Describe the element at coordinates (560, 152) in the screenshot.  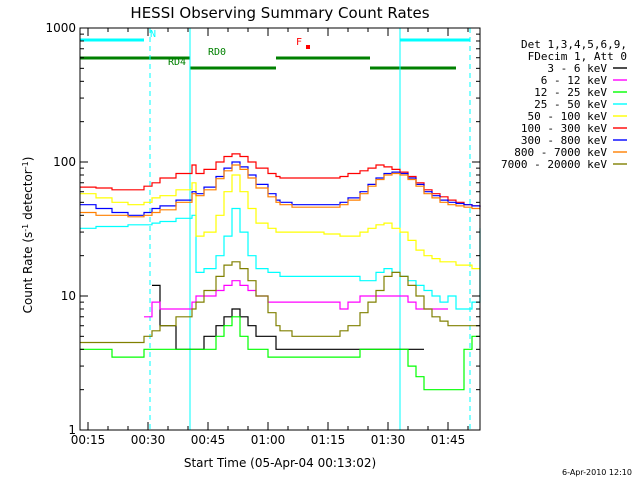
I see `legend-label: 800 - 7000 keV` at that location.